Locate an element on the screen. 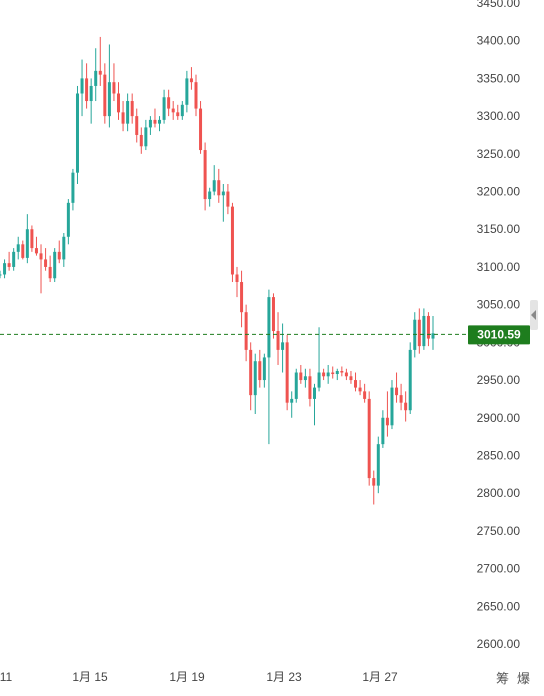 The image size is (544, 696). y-tick-label: 3100.00 is located at coordinates (499, 267).